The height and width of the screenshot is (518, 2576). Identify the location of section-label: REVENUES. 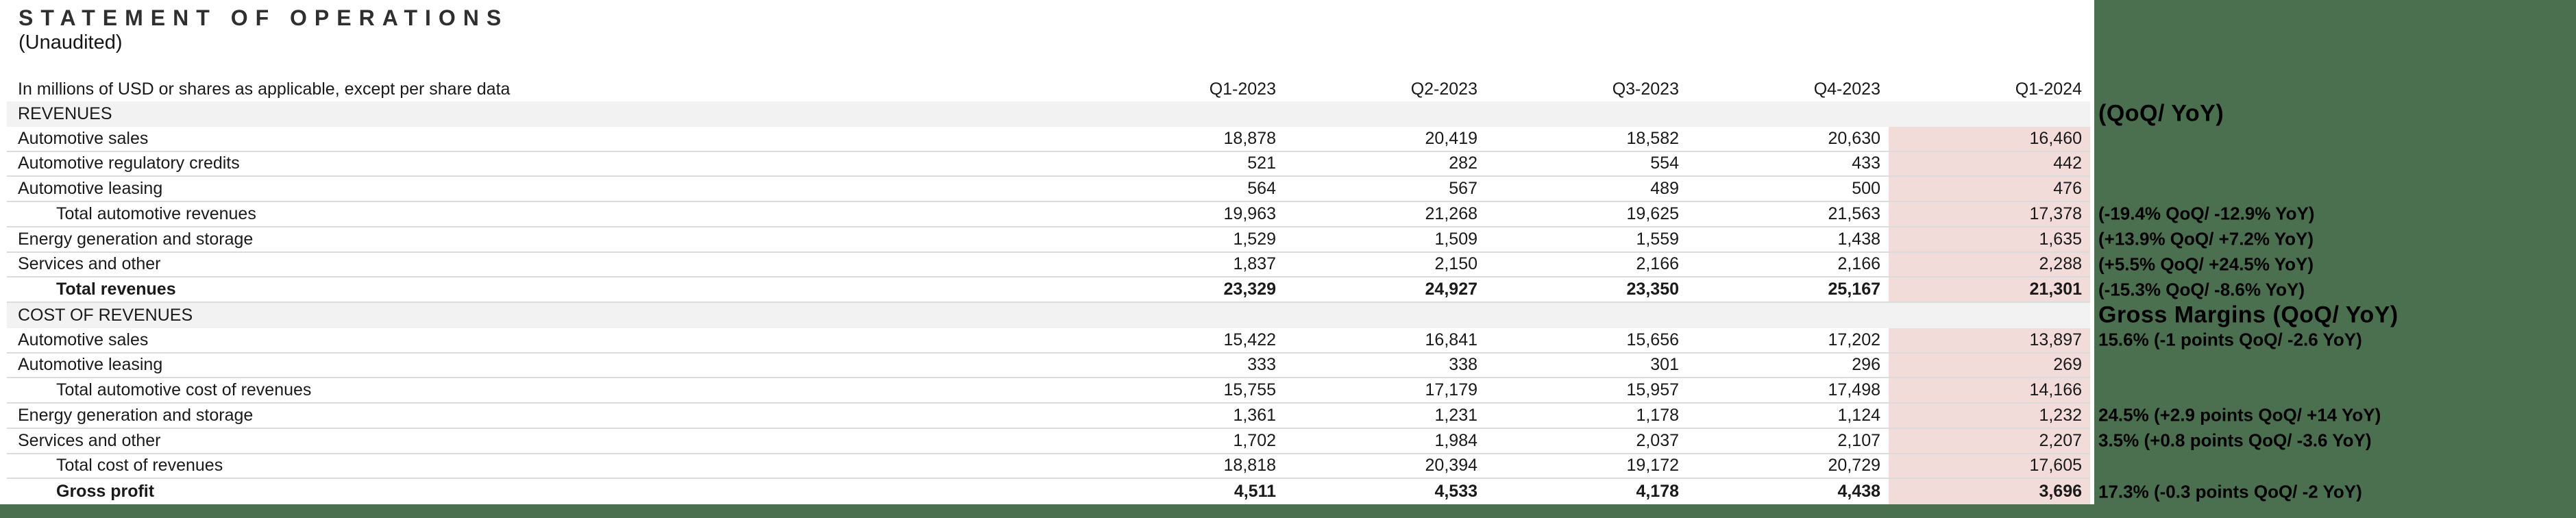
(65, 113).